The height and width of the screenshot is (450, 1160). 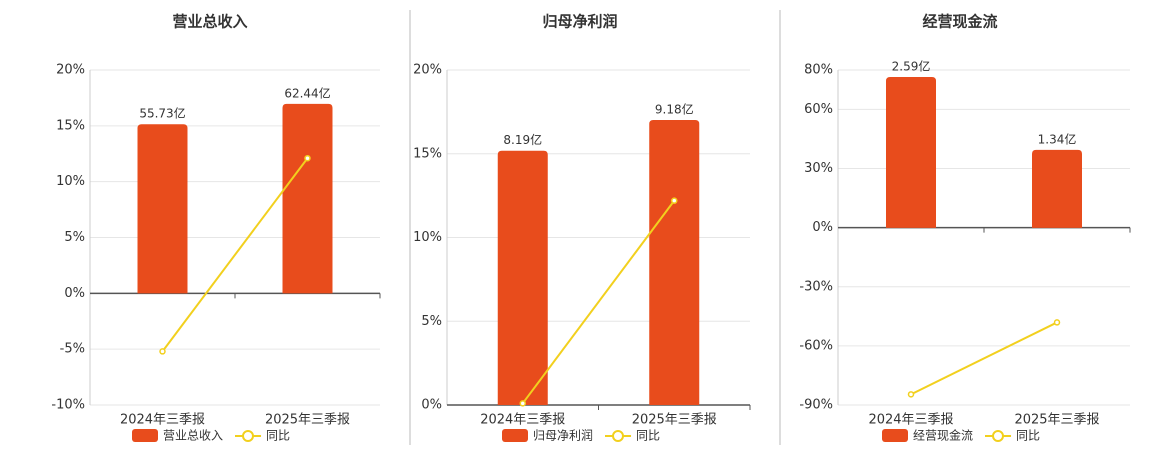 What do you see at coordinates (818, 168) in the screenshot?
I see `y-tick-label: 30%` at bounding box center [818, 168].